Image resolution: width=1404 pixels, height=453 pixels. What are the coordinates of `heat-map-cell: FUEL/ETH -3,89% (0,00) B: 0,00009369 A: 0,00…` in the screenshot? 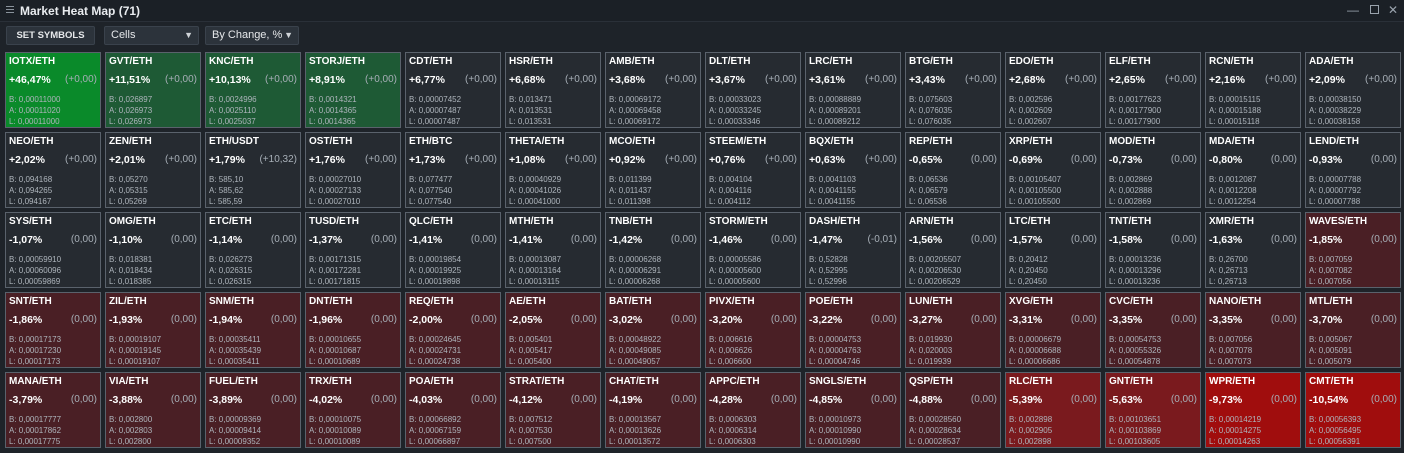 It's located at (253, 410).